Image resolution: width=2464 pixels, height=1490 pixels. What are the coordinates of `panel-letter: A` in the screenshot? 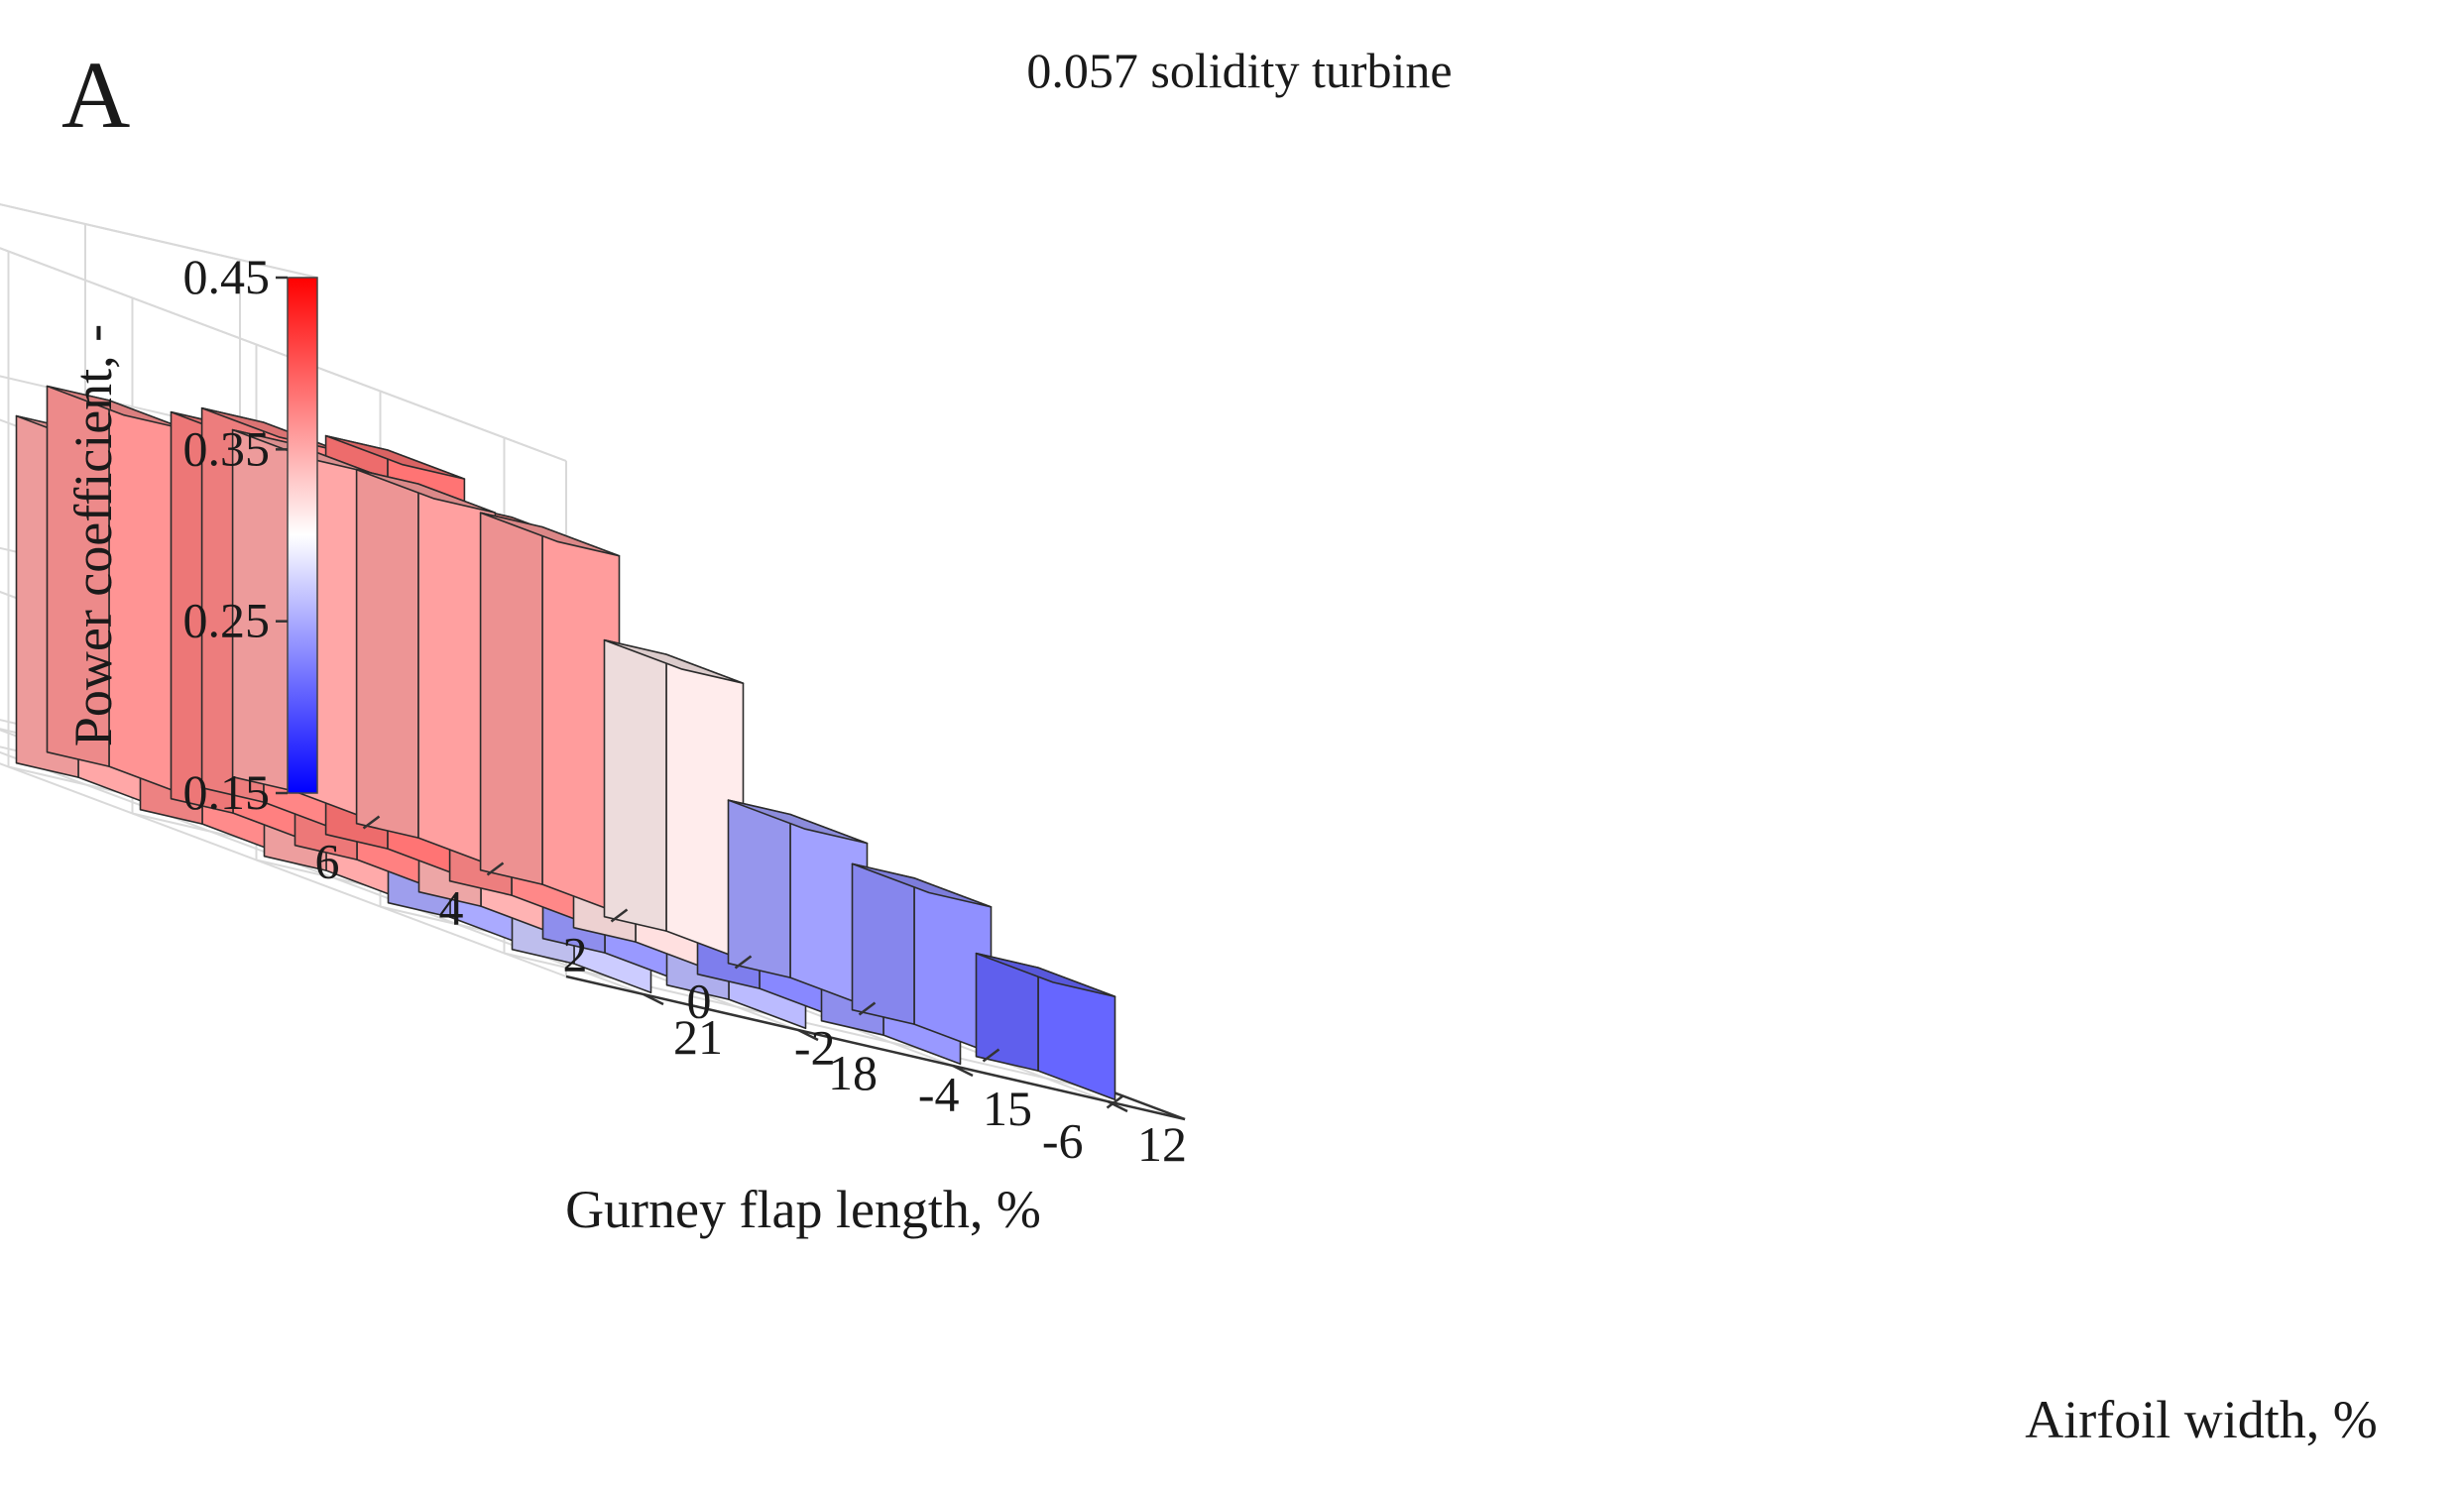 It's located at (95, 95).